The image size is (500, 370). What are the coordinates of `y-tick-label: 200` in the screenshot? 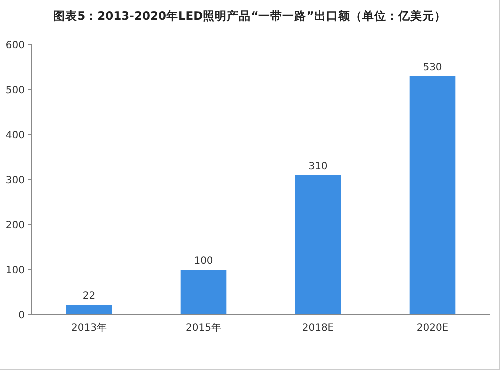 It's located at (15, 226).